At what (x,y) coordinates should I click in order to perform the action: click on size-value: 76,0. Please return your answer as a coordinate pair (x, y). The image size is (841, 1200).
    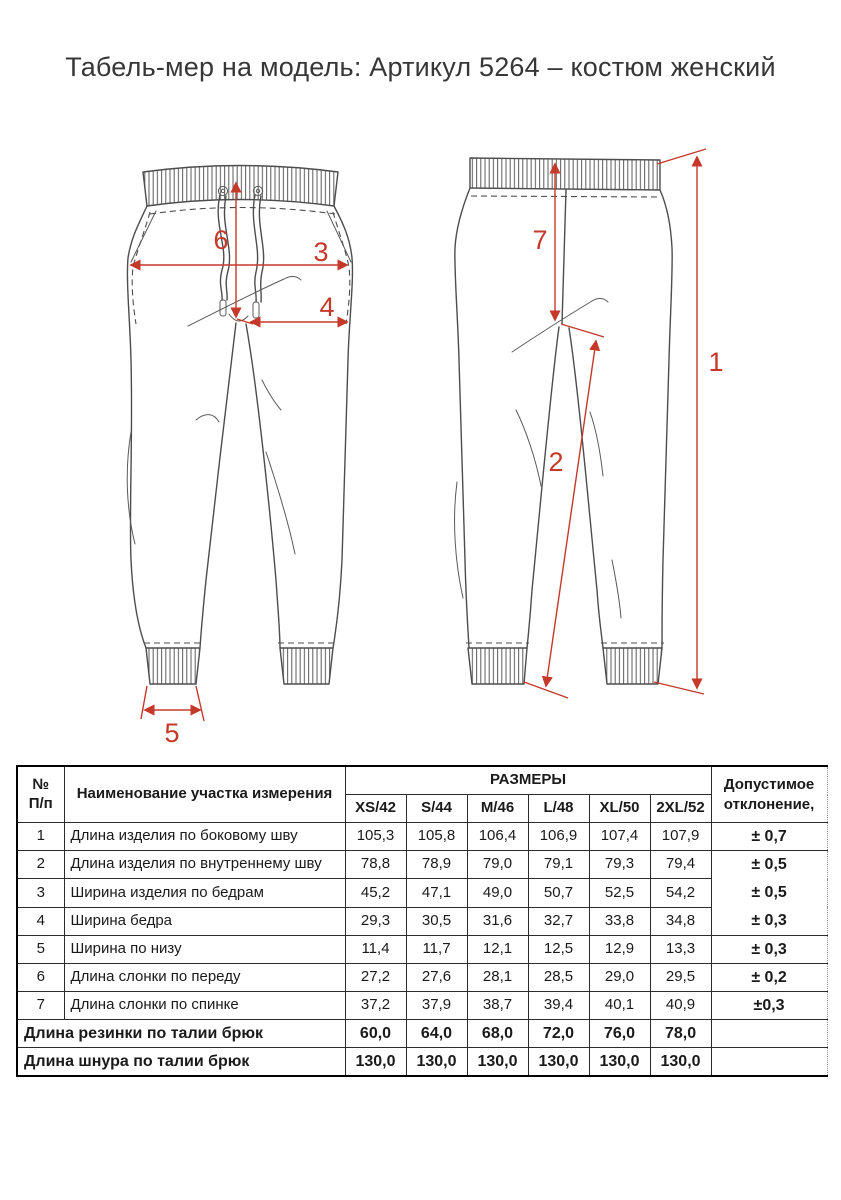
    Looking at the image, I should click on (619, 1033).